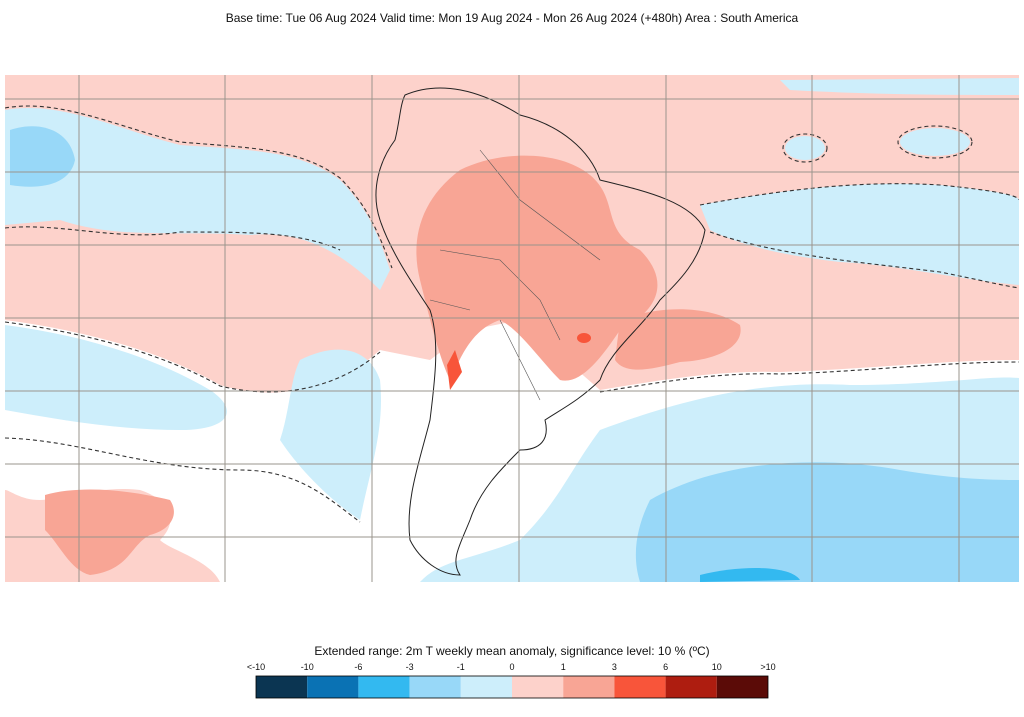  I want to click on colorbar: <-10 -10 -6 -3 -1 0 1 3 6 10 >10, so click(511, 680).